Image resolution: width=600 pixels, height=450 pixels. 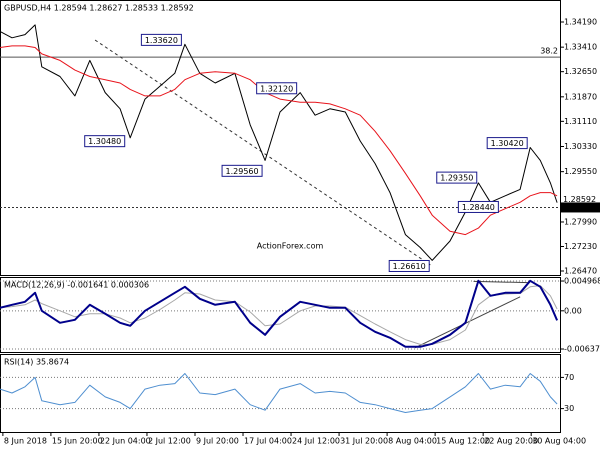 I want to click on x-tick-label: 22 Aug 20:00, so click(x=511, y=441).